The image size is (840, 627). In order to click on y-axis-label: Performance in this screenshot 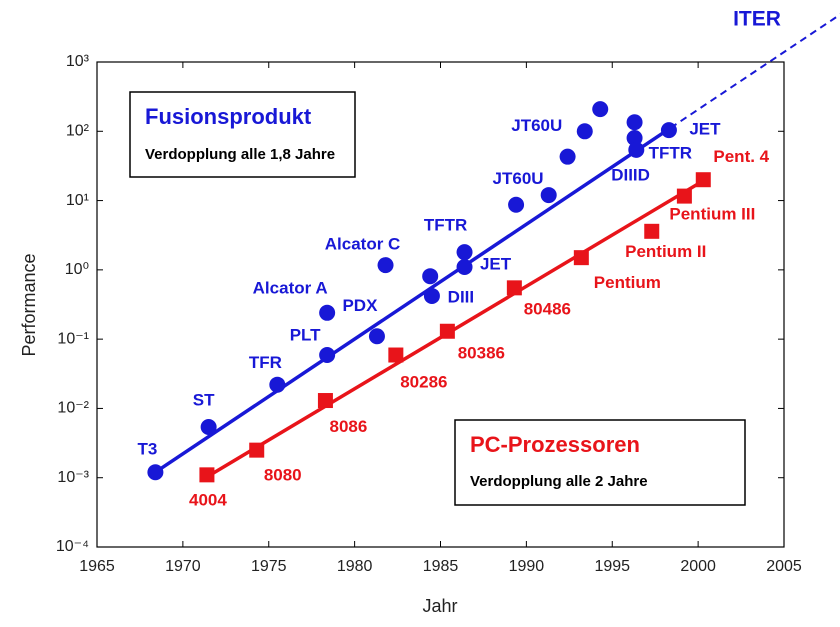, I will do `click(29, 304)`.